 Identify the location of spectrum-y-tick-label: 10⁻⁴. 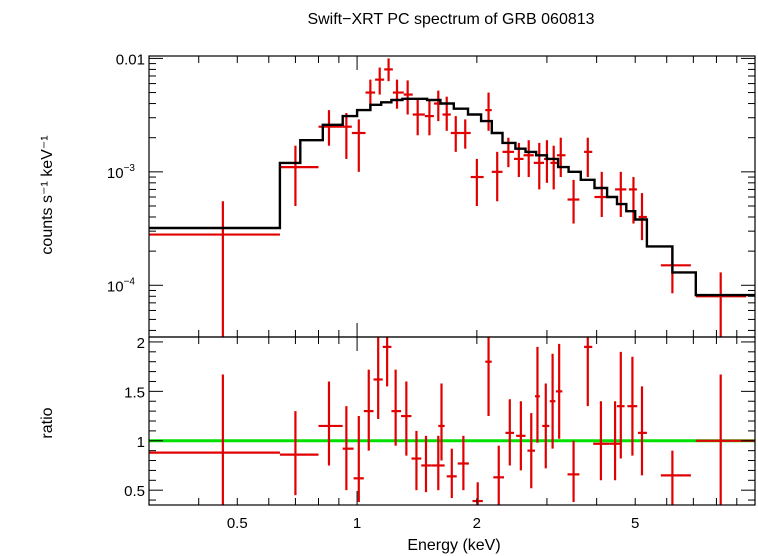
(121, 285).